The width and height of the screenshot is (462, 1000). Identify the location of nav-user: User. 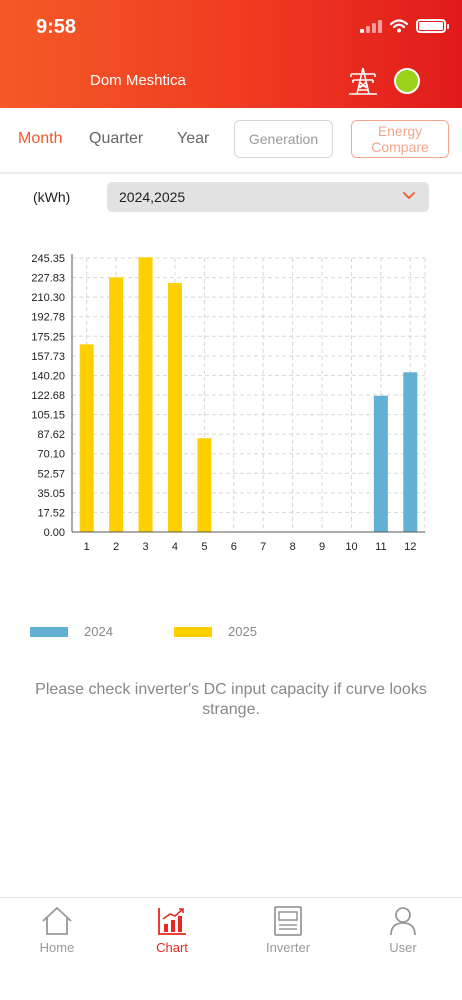
(403, 930).